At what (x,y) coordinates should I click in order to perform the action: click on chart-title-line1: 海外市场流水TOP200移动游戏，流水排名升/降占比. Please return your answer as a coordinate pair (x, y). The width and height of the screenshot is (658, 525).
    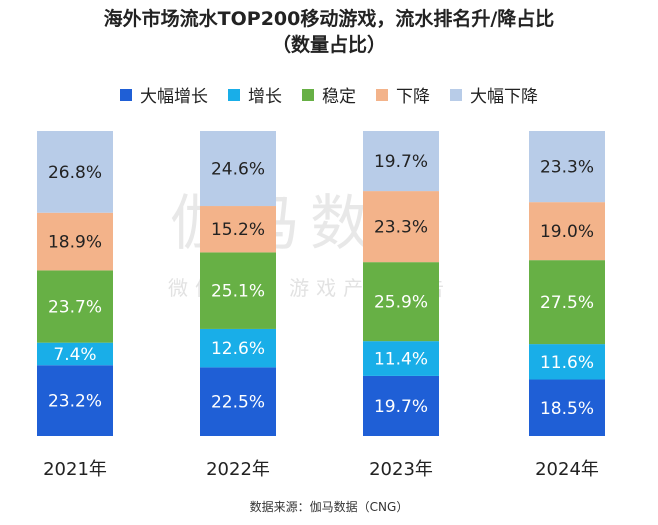
    Looking at the image, I should click on (329, 19).